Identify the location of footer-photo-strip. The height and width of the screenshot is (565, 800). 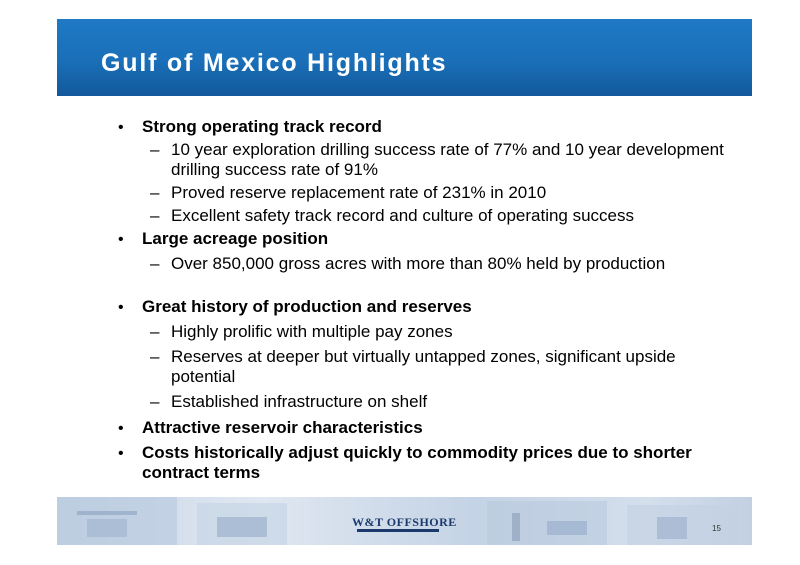
(397, 521).